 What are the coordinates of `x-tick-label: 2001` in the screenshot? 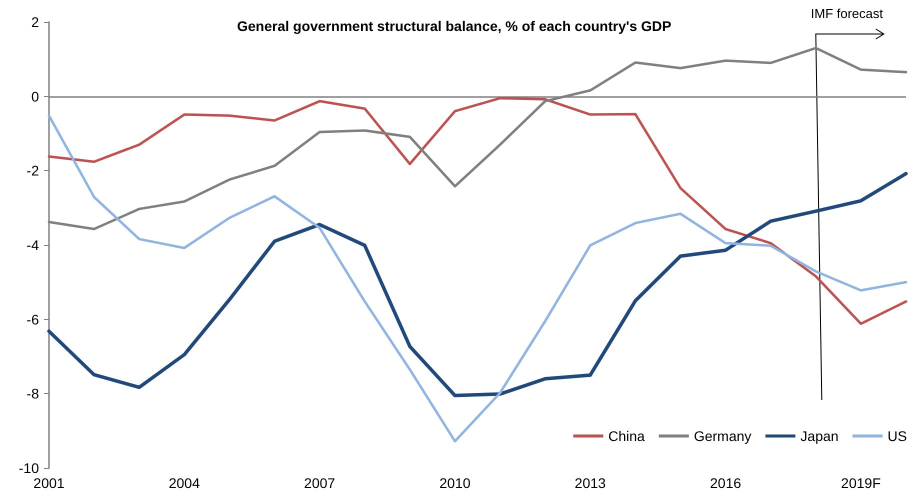 It's located at (49, 483).